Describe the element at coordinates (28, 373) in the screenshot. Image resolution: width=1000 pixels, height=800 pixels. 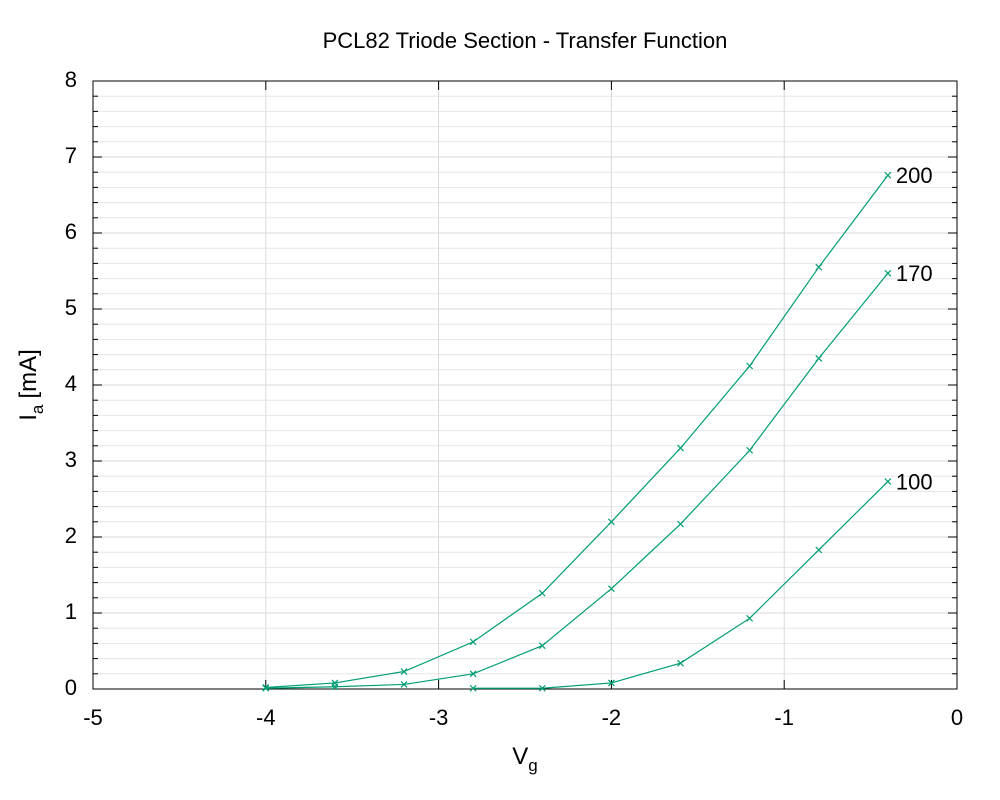
I see `y-label-unit: [mA]` at that location.